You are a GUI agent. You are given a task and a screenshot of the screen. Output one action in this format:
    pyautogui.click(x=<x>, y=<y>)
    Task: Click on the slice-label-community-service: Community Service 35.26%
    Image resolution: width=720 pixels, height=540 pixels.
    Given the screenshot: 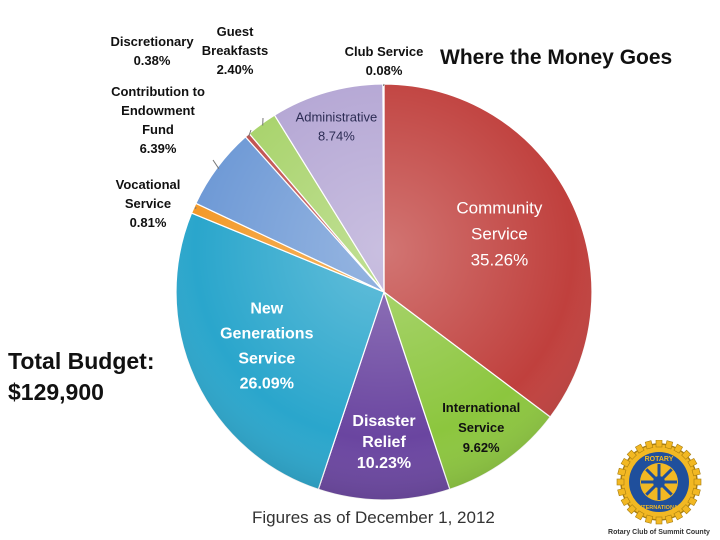 What is the action you would take?
    pyautogui.click(x=499, y=233)
    